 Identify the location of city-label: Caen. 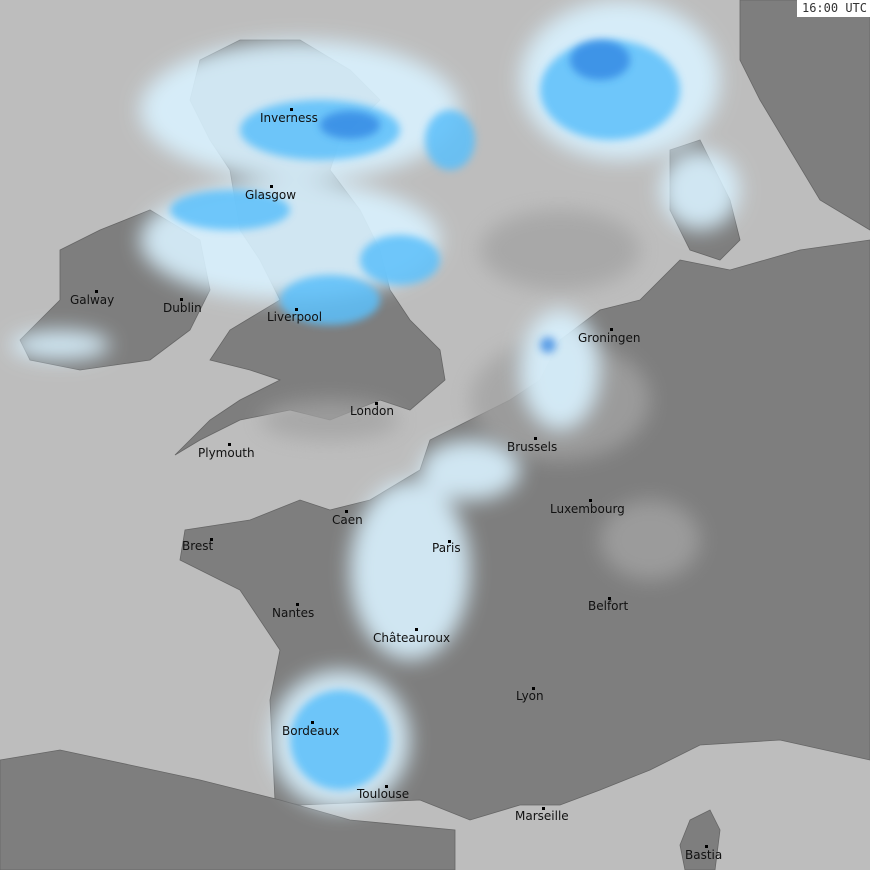
(347, 520).